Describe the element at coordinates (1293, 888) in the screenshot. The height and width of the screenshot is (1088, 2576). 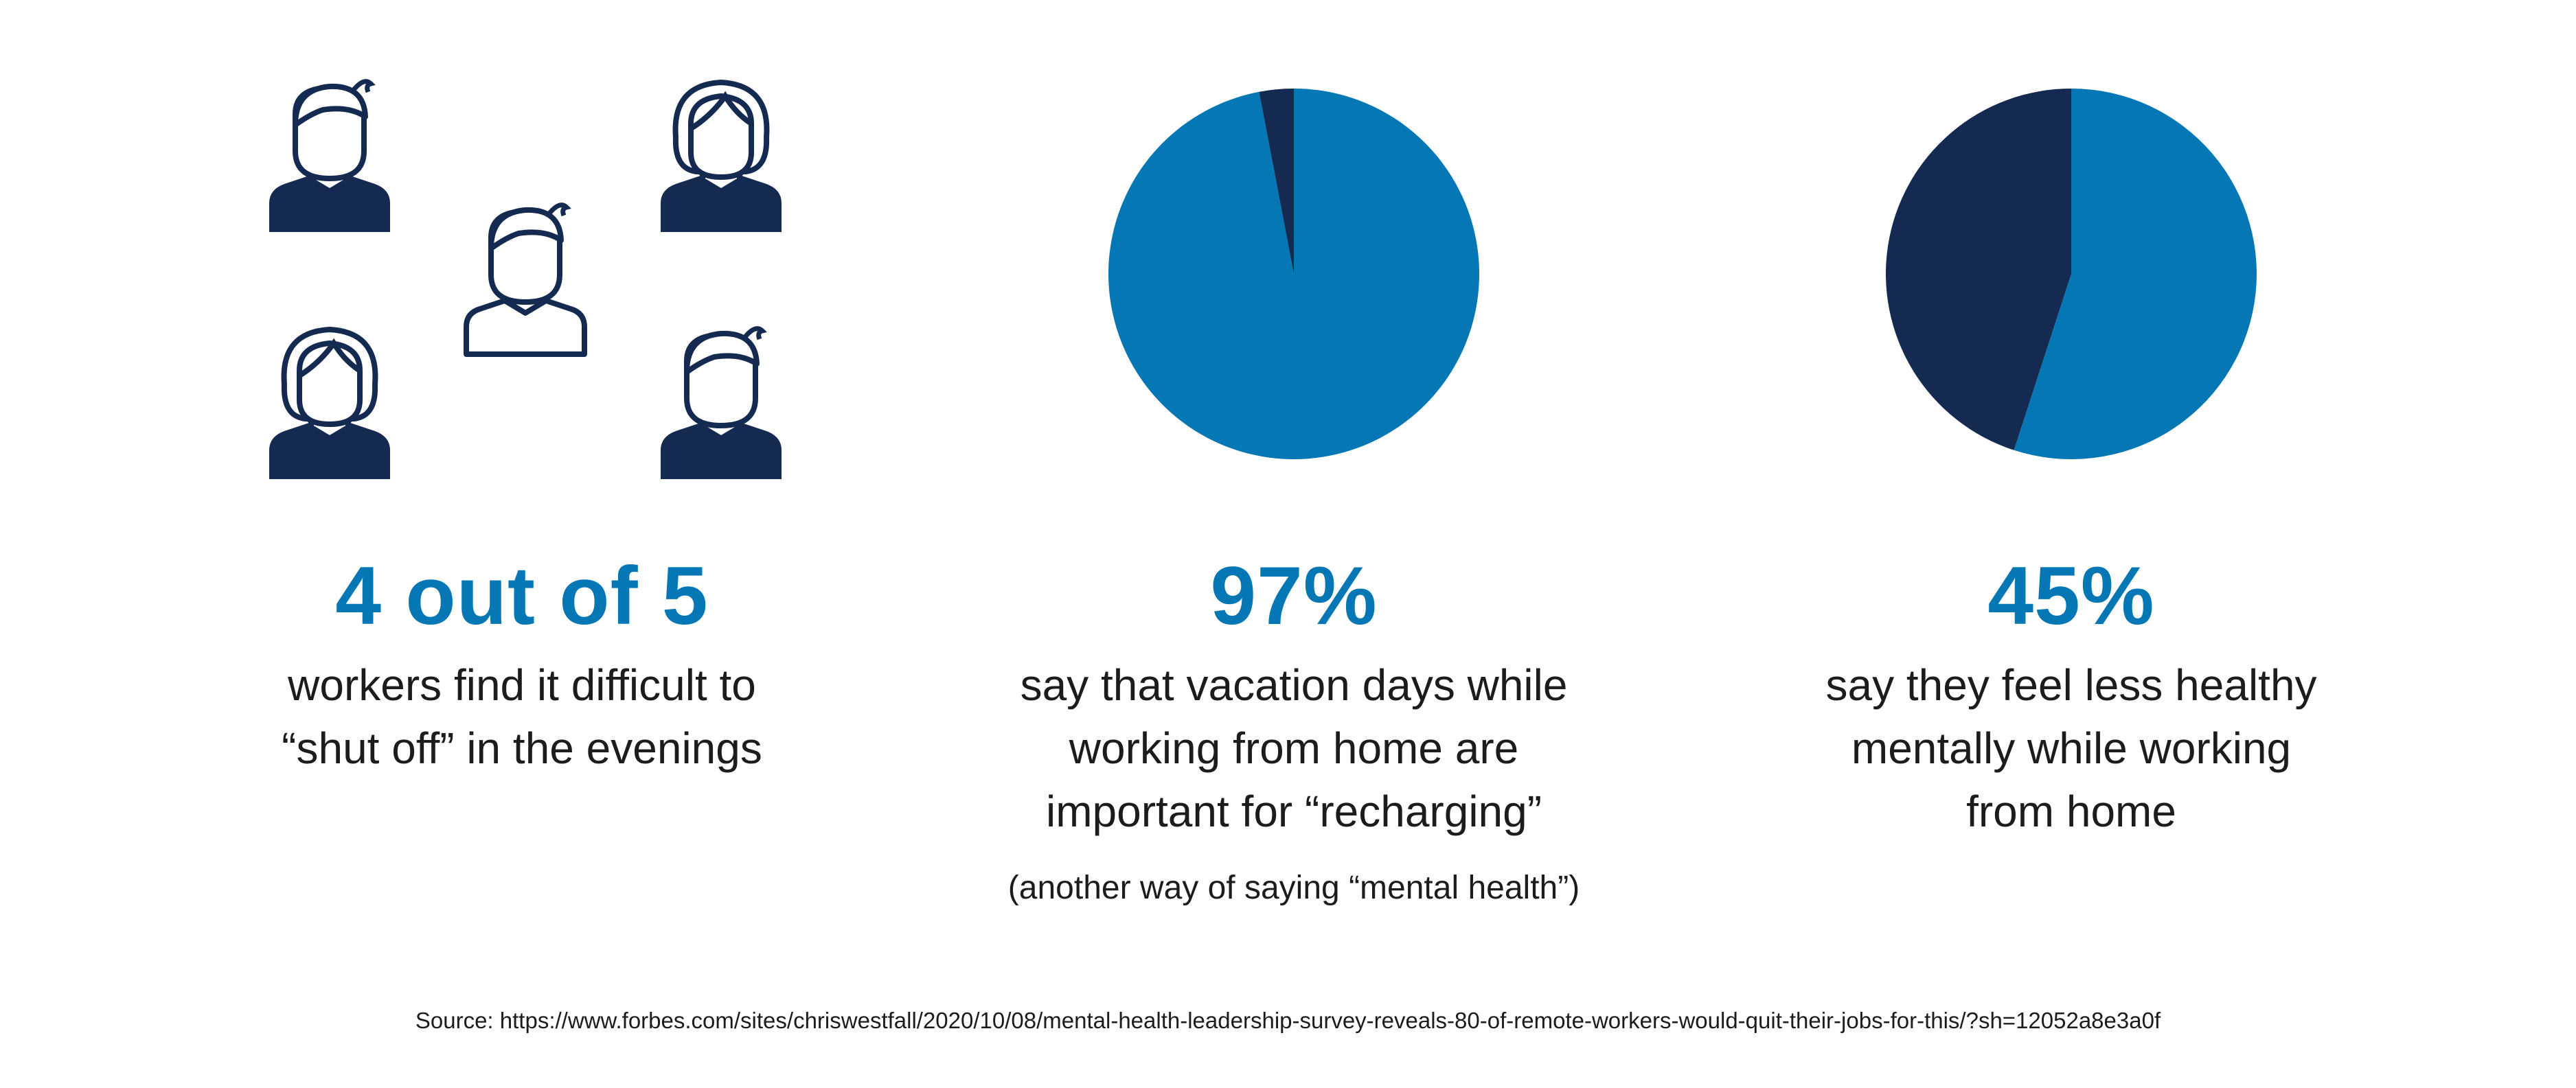
I see `stat-note-mental-health: (another way of saying “mental health”)` at that location.